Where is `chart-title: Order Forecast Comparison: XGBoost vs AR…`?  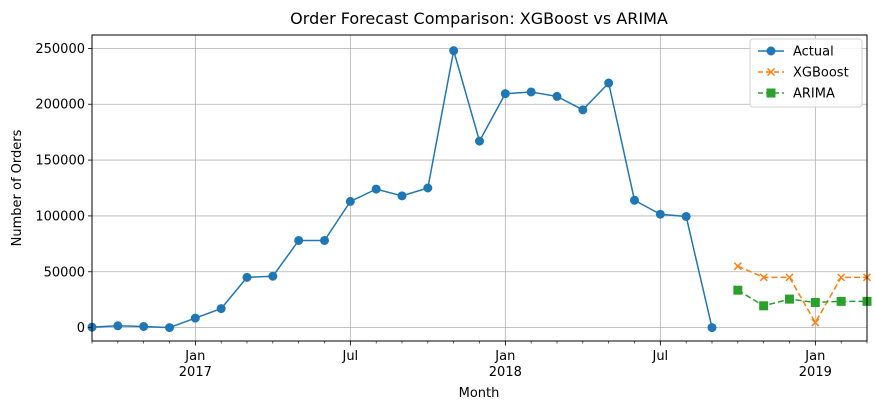 chart-title: Order Forecast Comparison: XGBoost vs AR… is located at coordinates (479, 18).